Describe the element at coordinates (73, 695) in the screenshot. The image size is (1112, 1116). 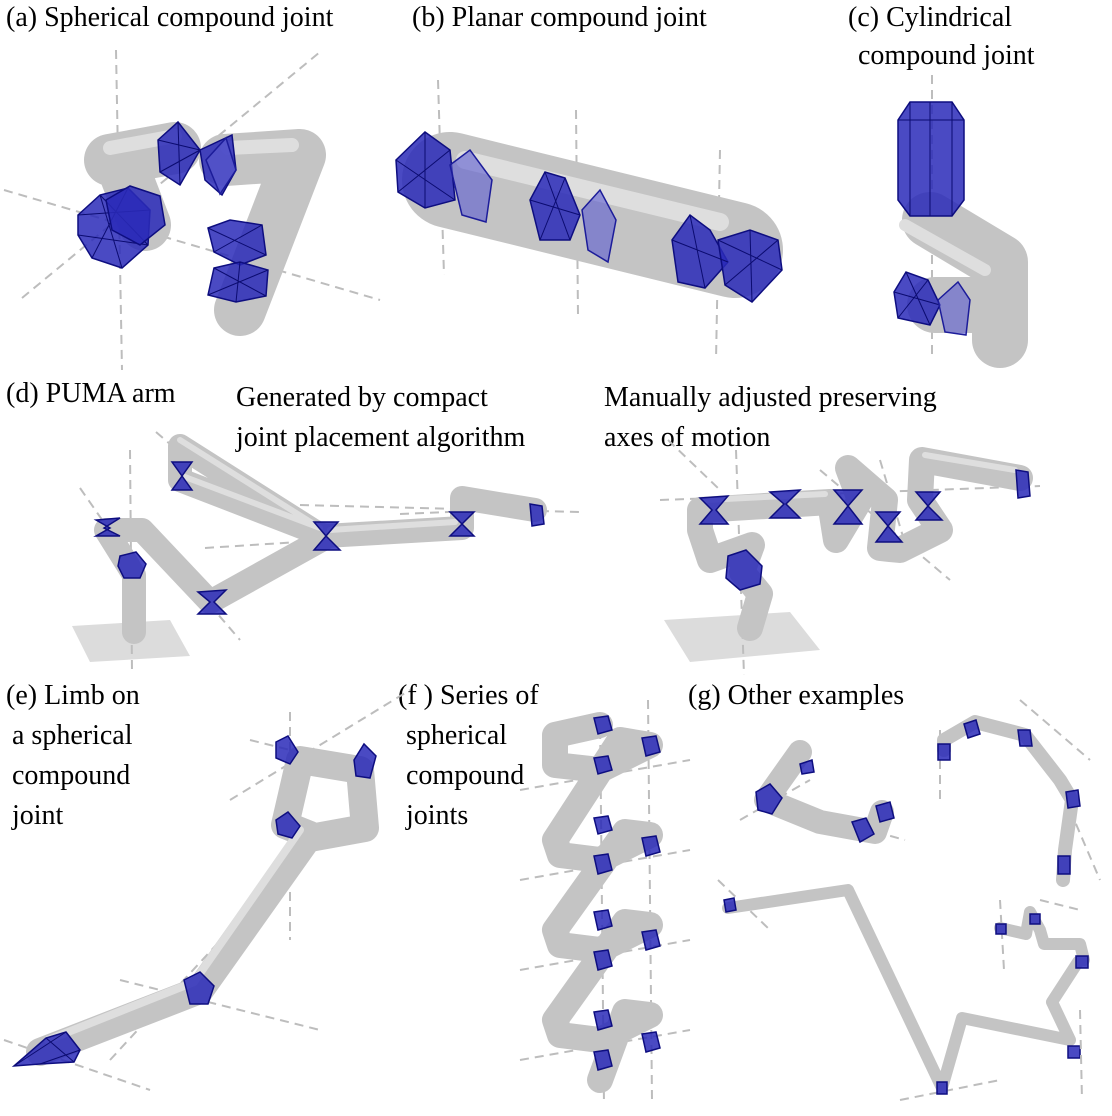
I see `label-e-1: (e) Limb on` at that location.